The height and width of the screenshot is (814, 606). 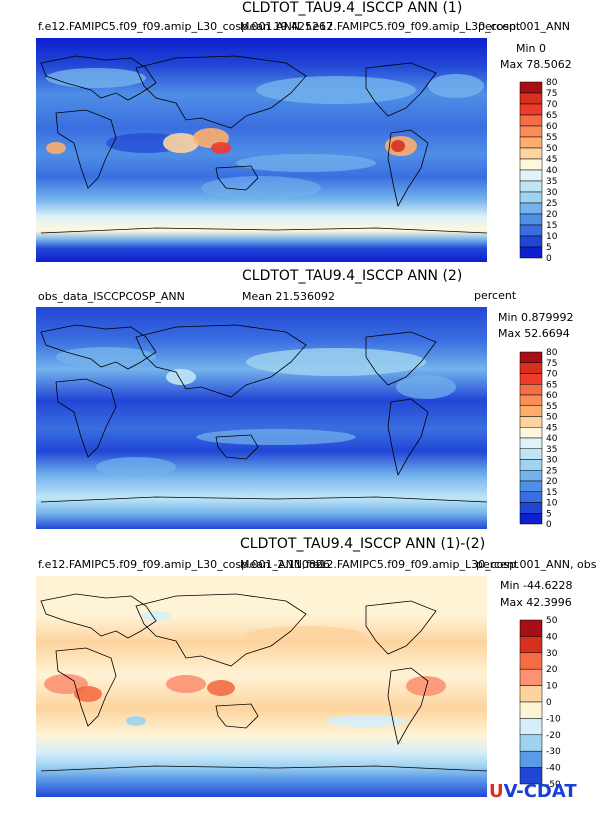 What do you see at coordinates (111, 296) in the screenshot?
I see `panel-2-case-label: obs_data_ISCCPCOSP_ANN` at bounding box center [111, 296].